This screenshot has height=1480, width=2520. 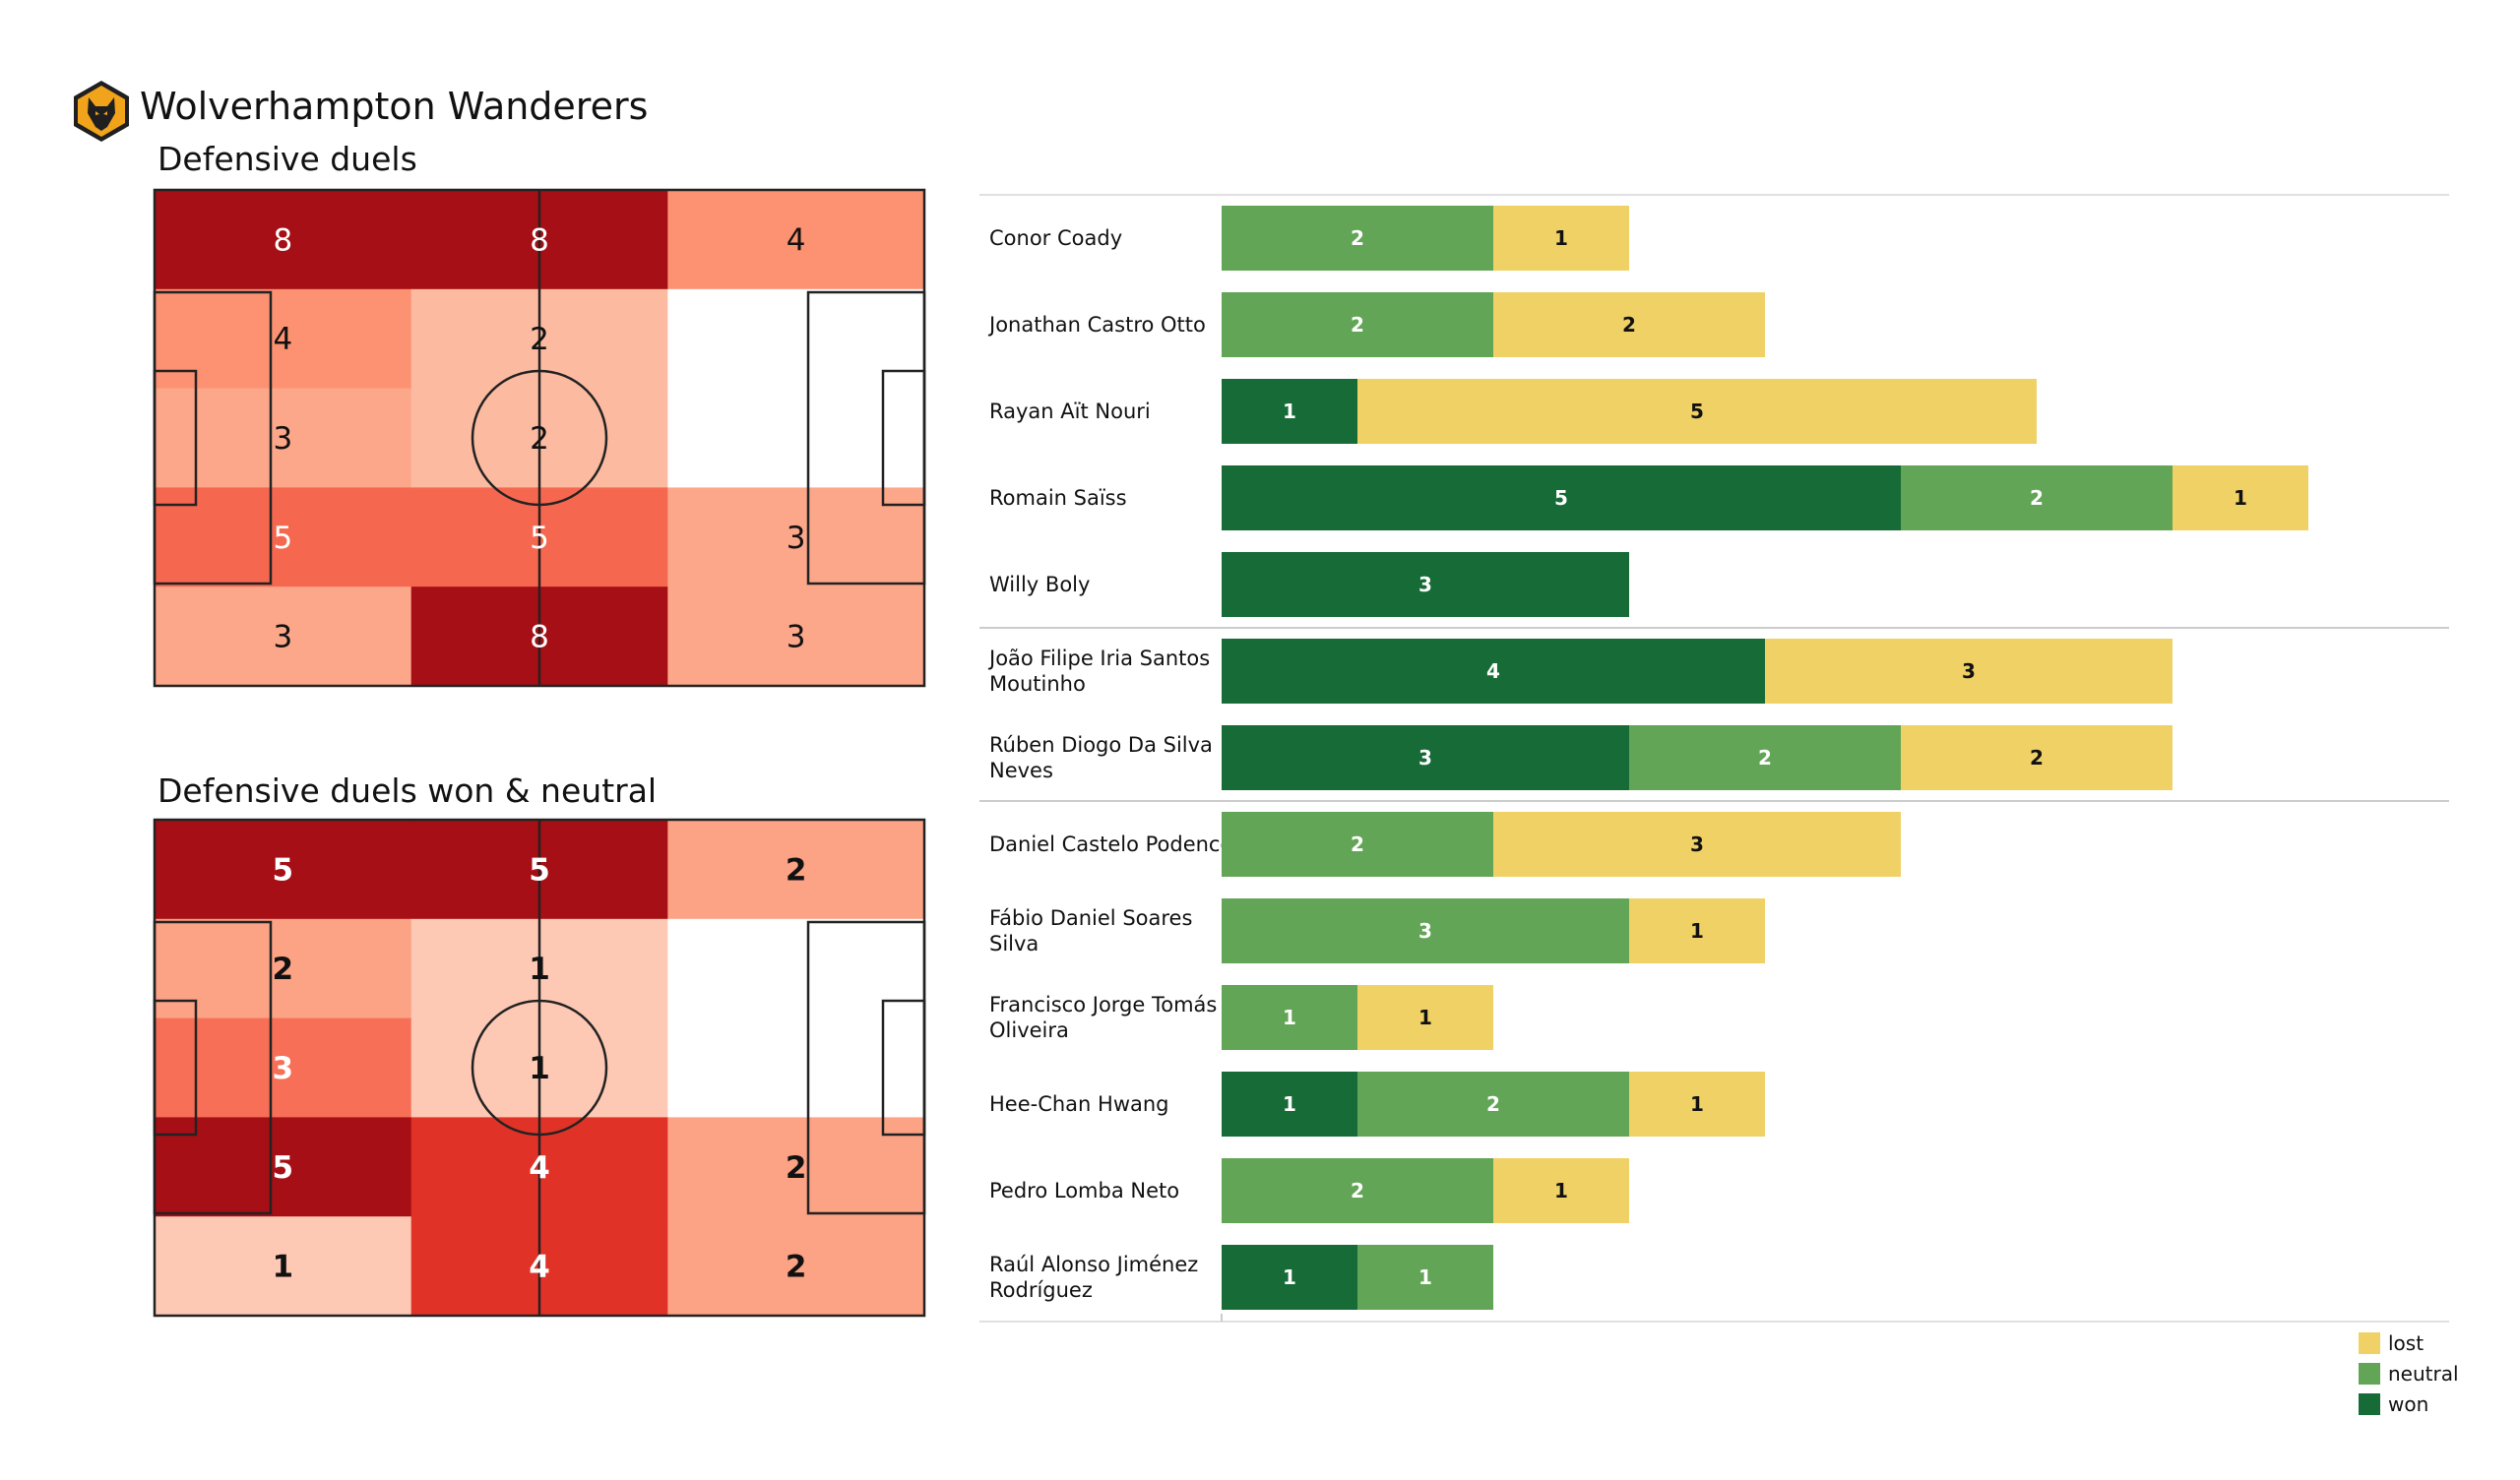 I want to click on player-name-label: Pedro Lomba Neto, so click(x=1084, y=1190).